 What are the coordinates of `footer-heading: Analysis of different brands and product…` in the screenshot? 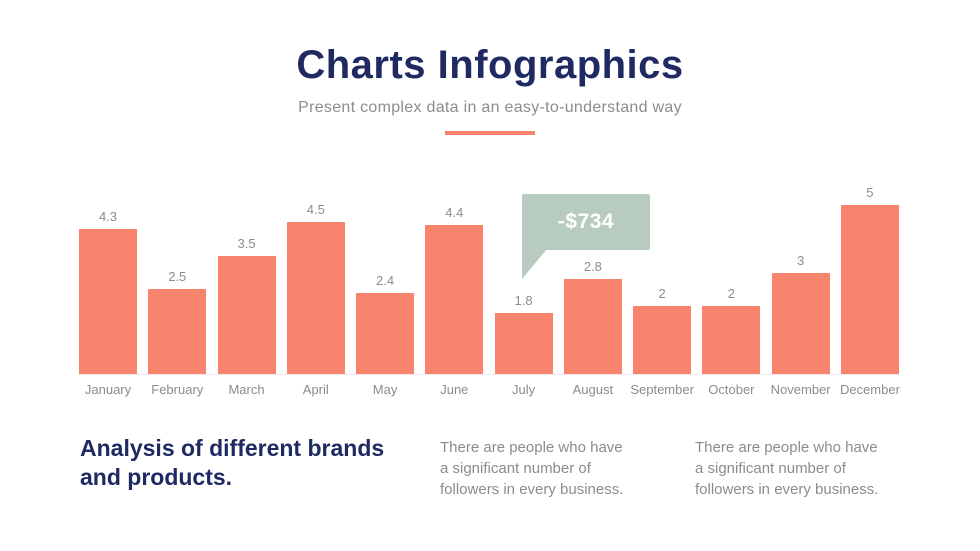 It's located at (232, 462).